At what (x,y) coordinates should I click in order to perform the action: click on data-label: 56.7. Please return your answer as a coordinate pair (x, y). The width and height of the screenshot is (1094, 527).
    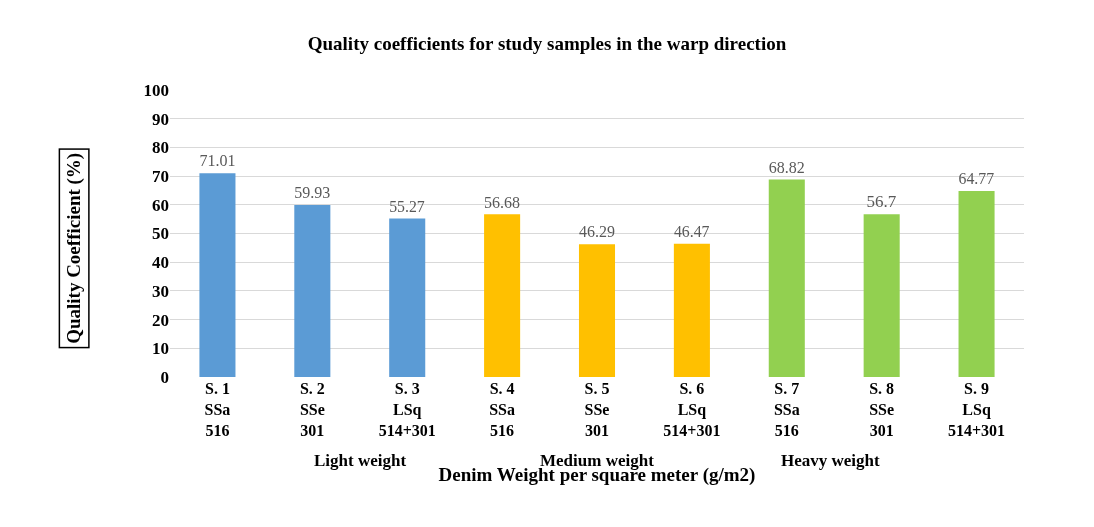
    Looking at the image, I should click on (881, 202).